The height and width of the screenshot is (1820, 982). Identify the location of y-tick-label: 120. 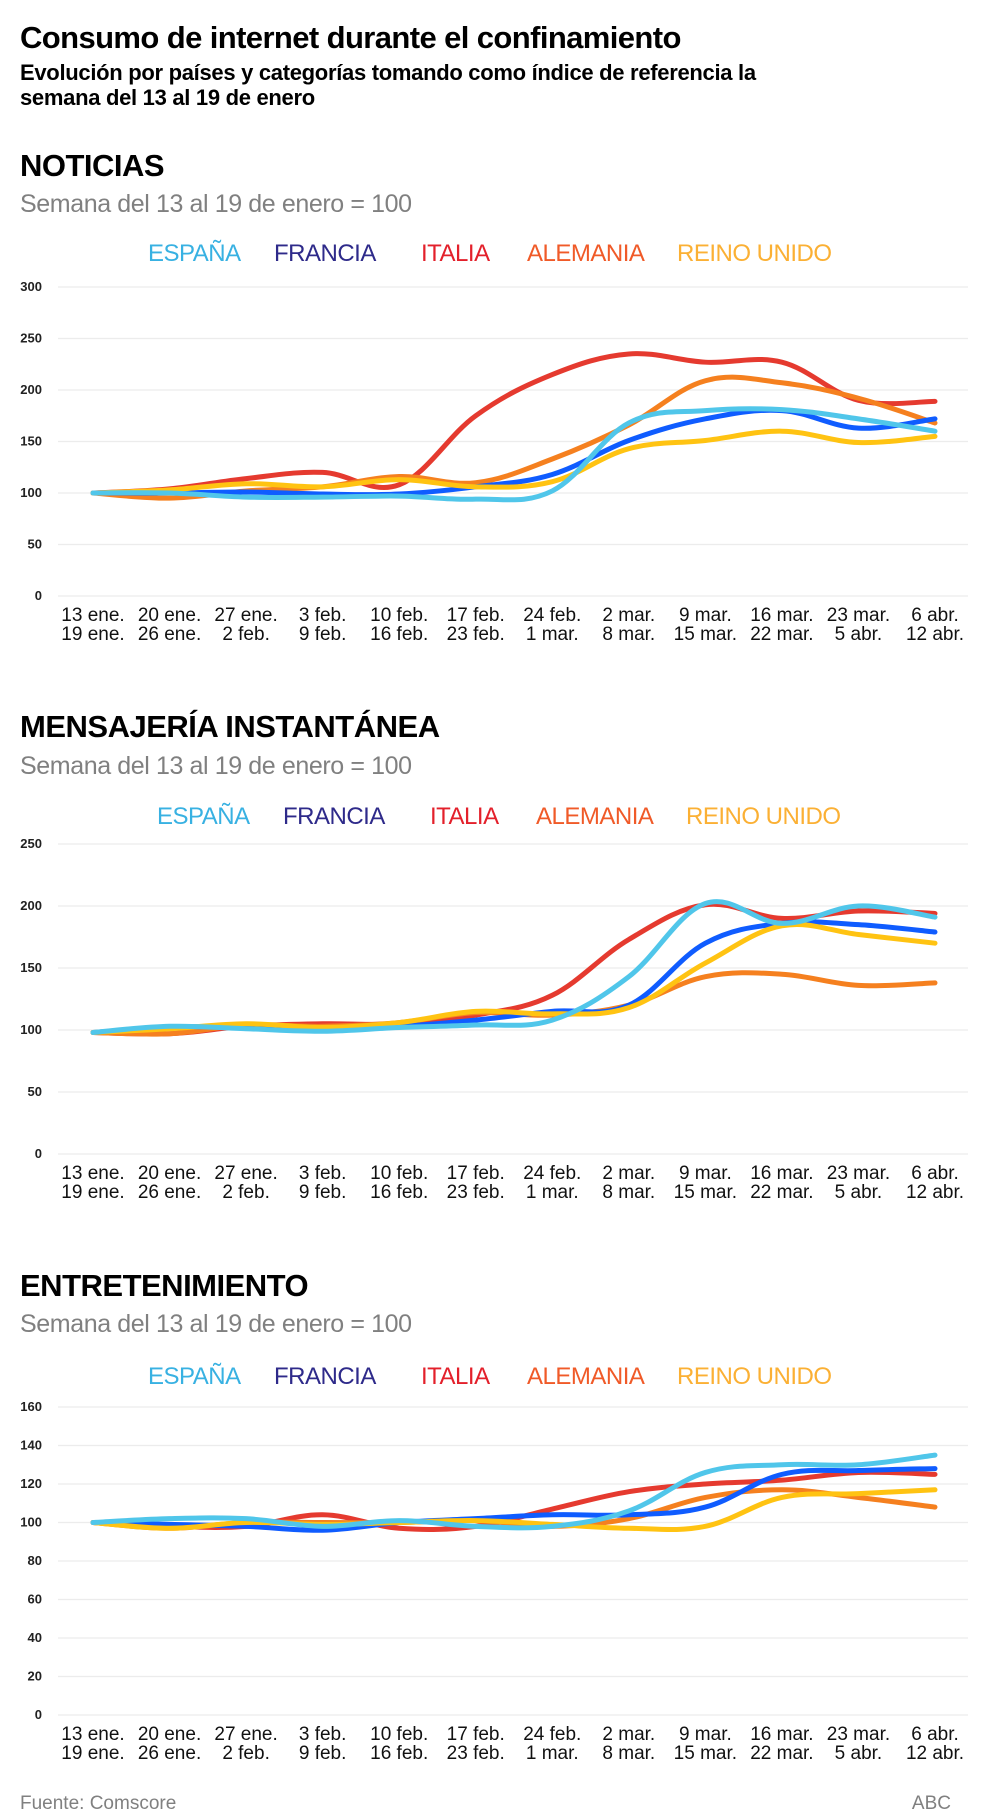
(31, 1483).